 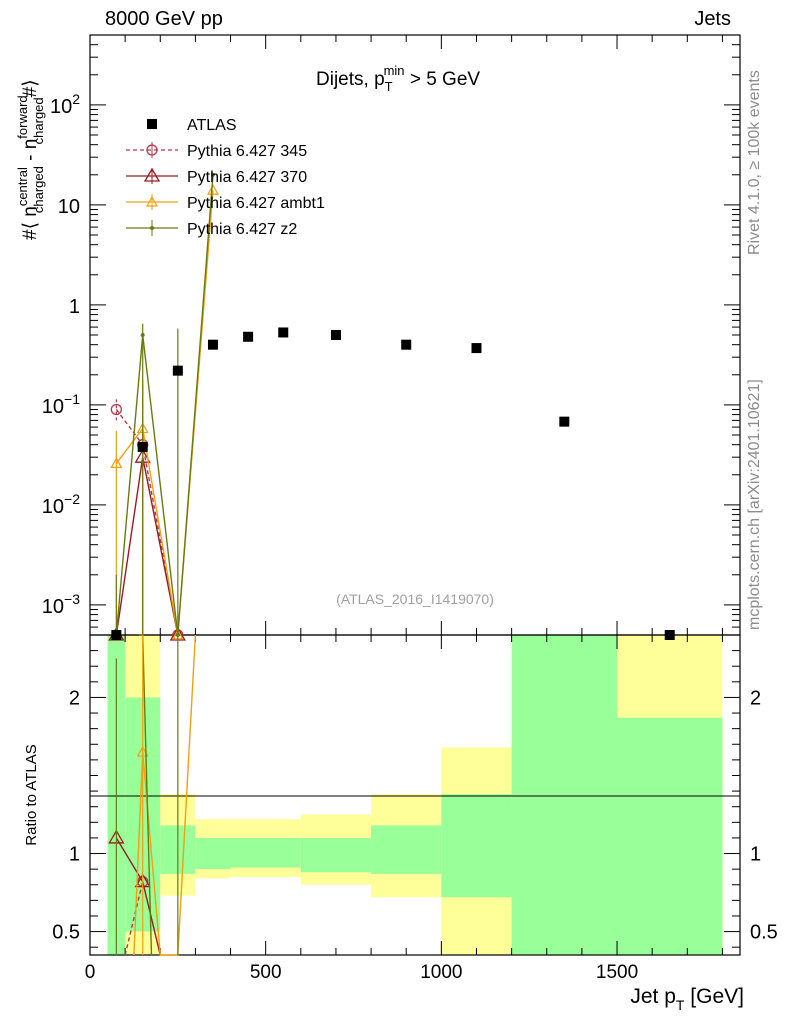 I want to click on y-tick-label-100: 10², so click(x=65, y=104).